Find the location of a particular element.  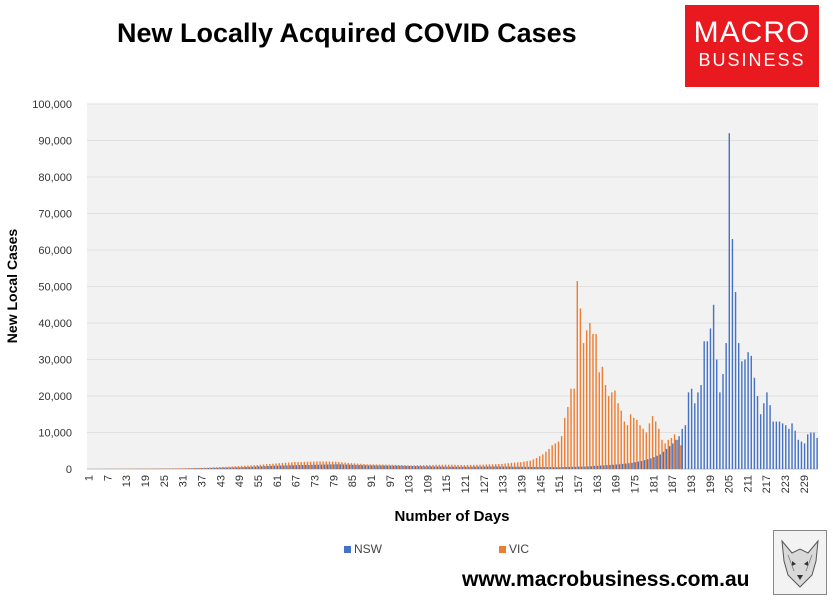

x-tick-label: 211 is located at coordinates (748, 484).